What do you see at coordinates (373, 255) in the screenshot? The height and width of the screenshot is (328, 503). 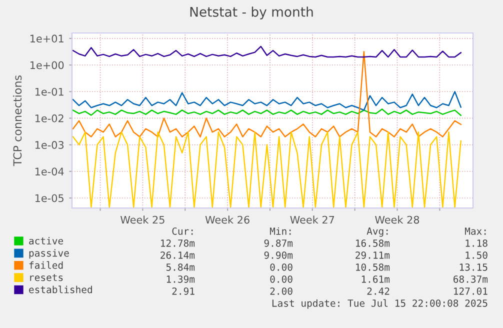 I see `text: 29.11m` at bounding box center [373, 255].